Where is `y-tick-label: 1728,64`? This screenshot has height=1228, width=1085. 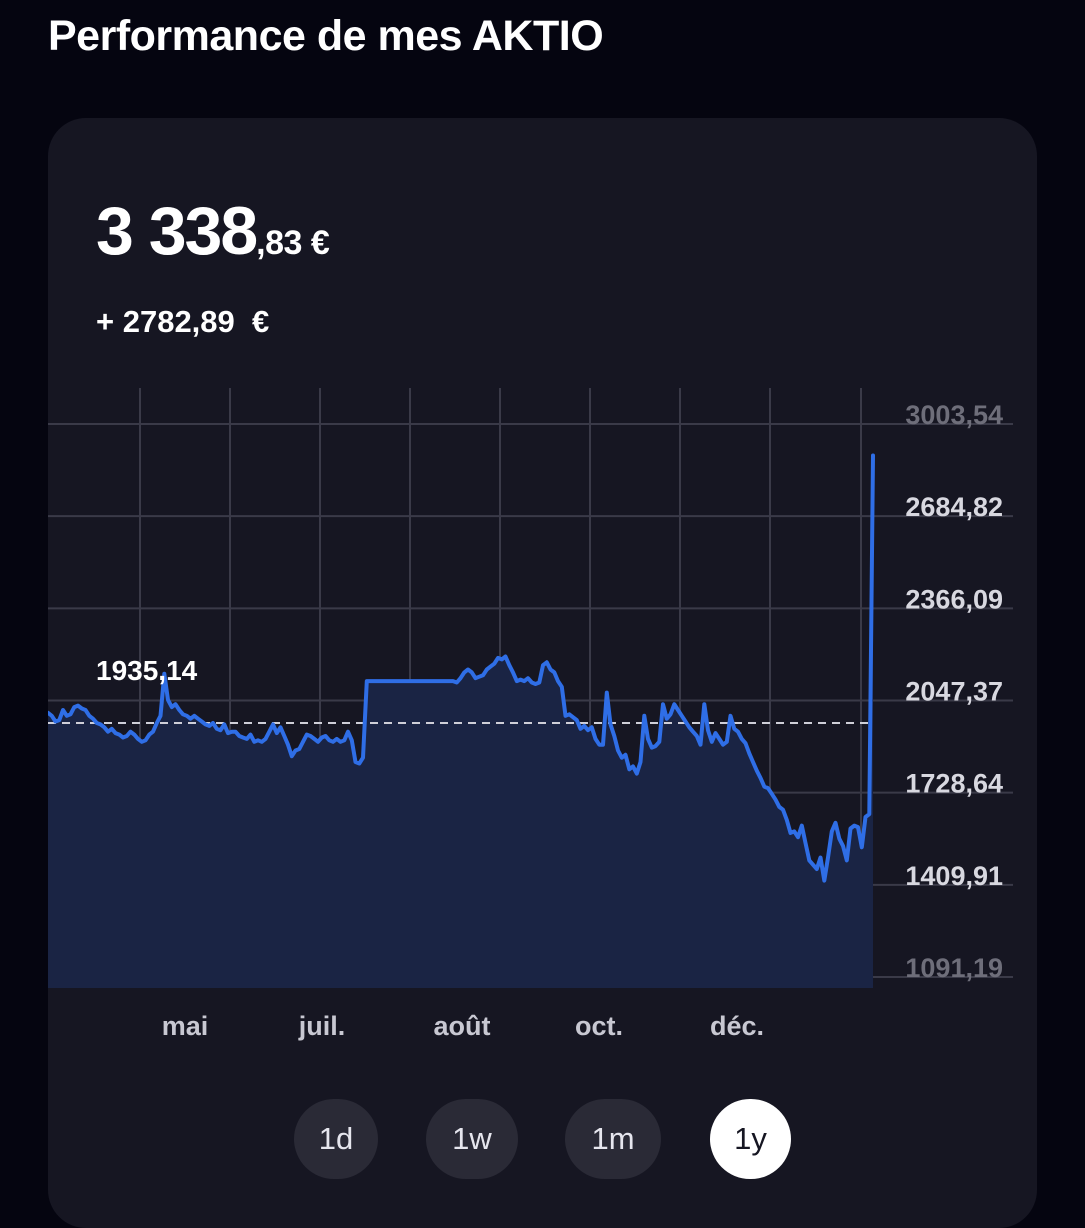
y-tick-label: 1728,64 is located at coordinates (954, 784).